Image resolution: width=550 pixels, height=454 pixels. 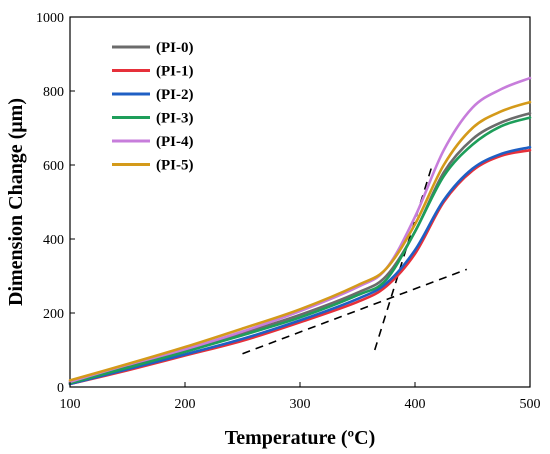 I want to click on y-tick-label: 200, so click(x=53, y=314).